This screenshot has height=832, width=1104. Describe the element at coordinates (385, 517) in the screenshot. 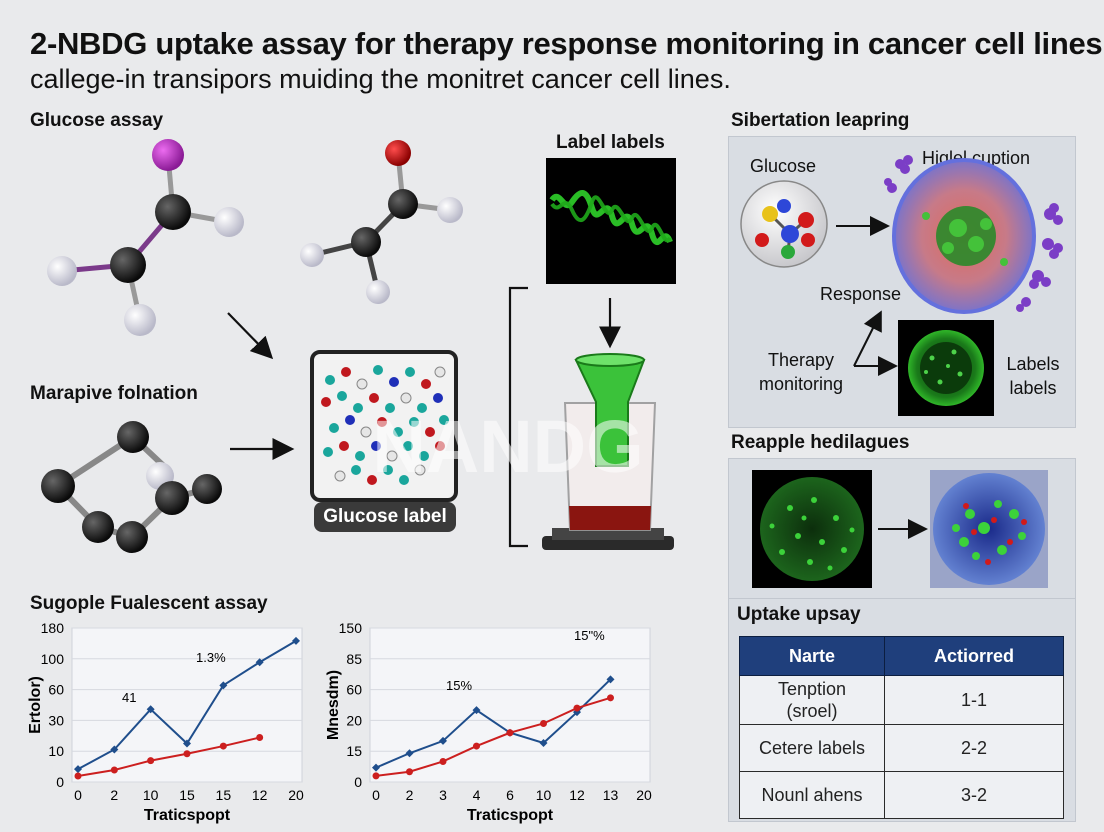

I see `glucose-label: Glucose label` at that location.